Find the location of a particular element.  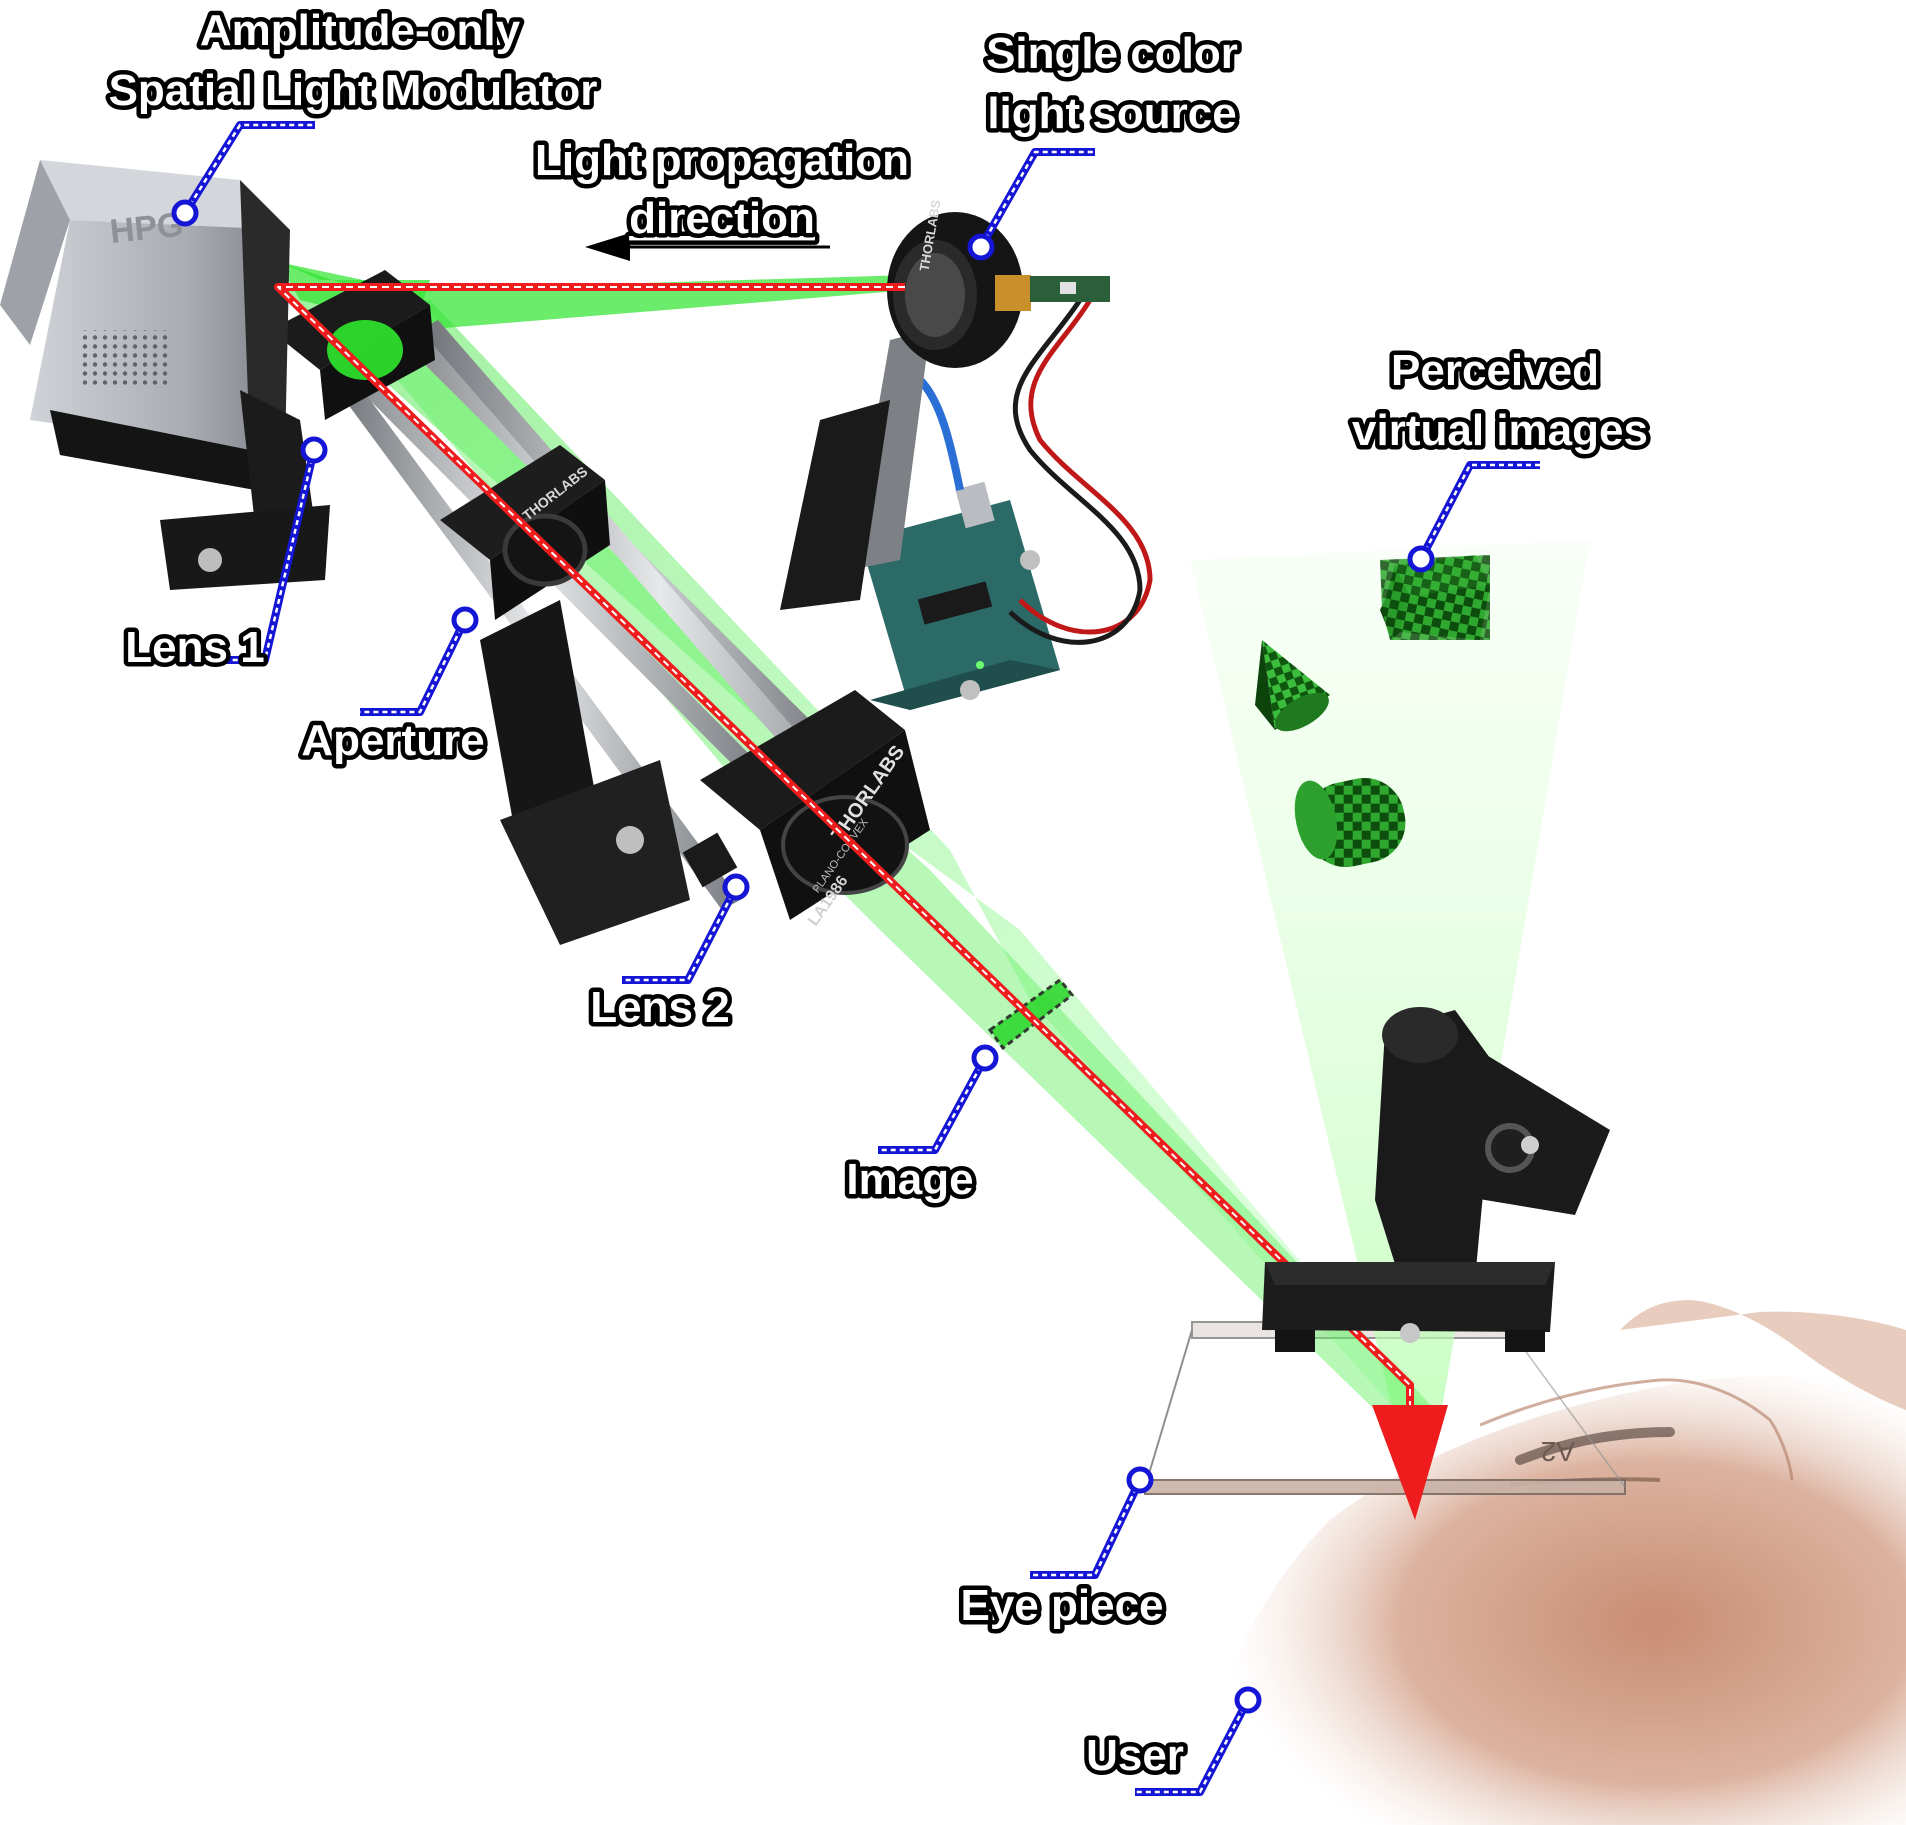

aperture-label: Aperture is located at coordinates (392, 740).